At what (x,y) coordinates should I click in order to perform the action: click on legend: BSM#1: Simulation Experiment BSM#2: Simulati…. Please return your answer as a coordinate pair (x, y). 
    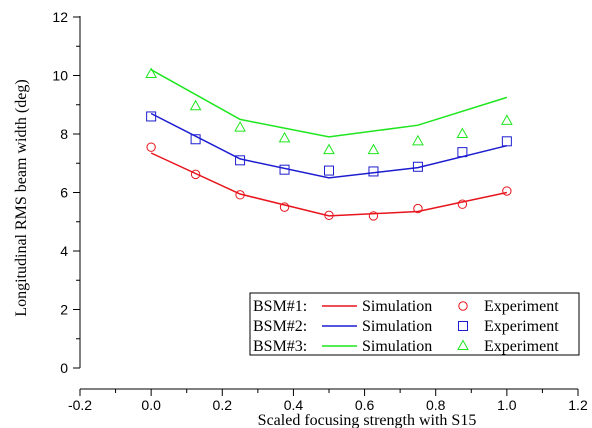
    Looking at the image, I should click on (414, 324).